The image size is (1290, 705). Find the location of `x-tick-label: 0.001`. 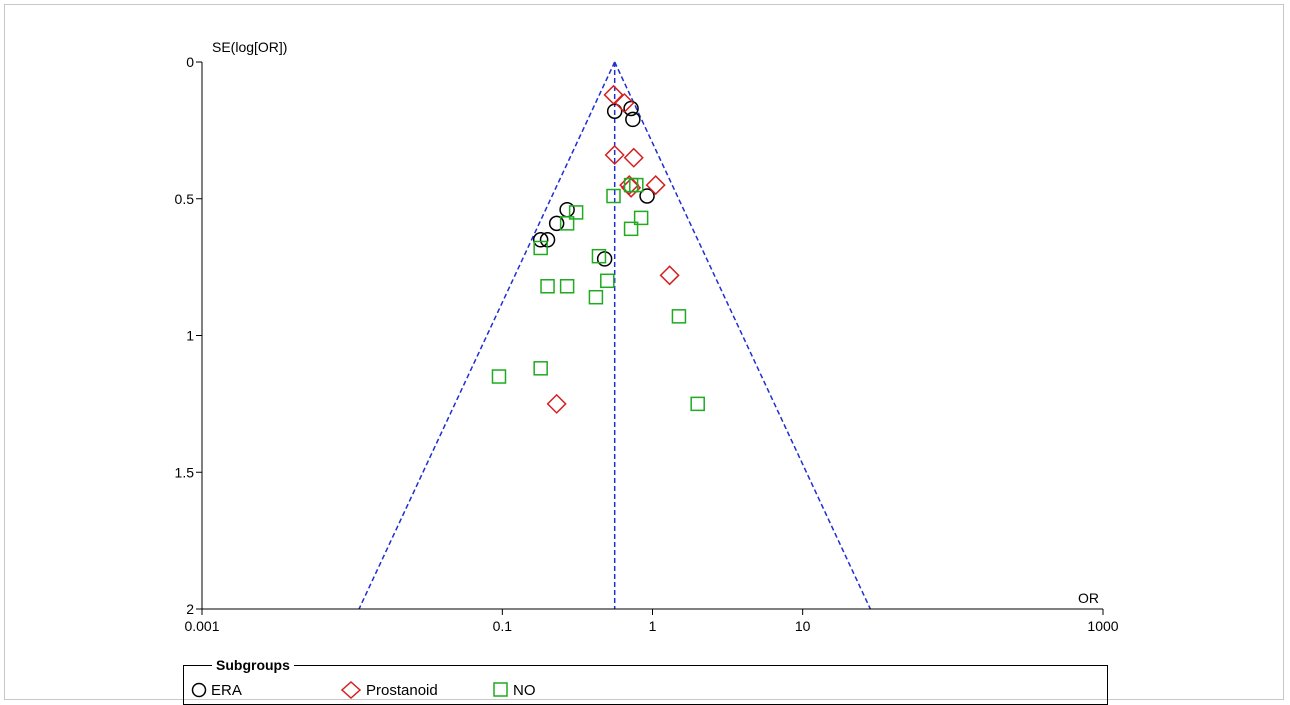

x-tick-label: 0.001 is located at coordinates (201, 626).